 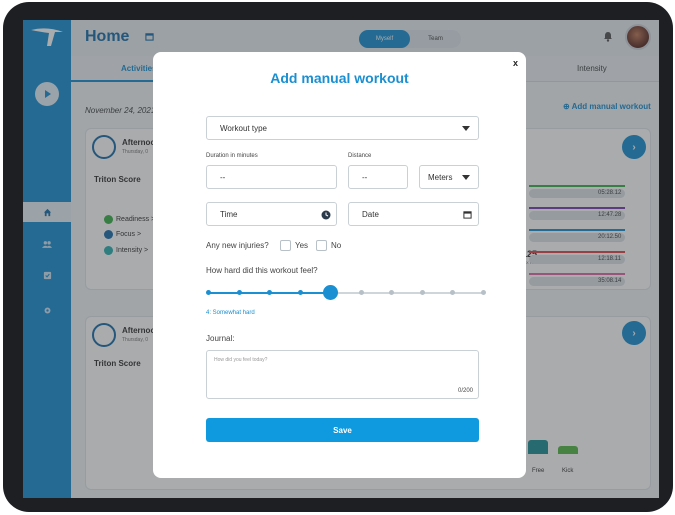 What do you see at coordinates (515, 63) in the screenshot?
I see `close-button: x` at bounding box center [515, 63].